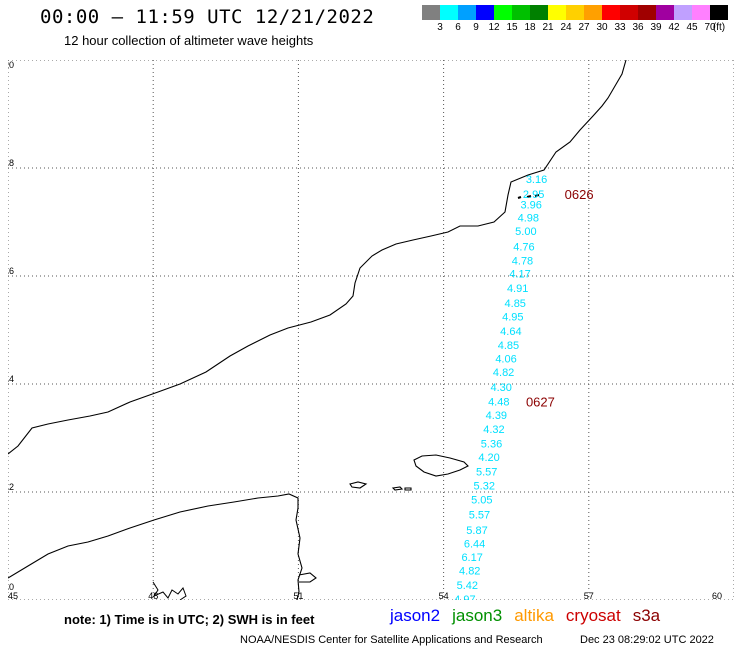 This screenshot has height=650, width=740. Describe the element at coordinates (444, 595) in the screenshot. I see `longitude-tick-label: 54` at that location.